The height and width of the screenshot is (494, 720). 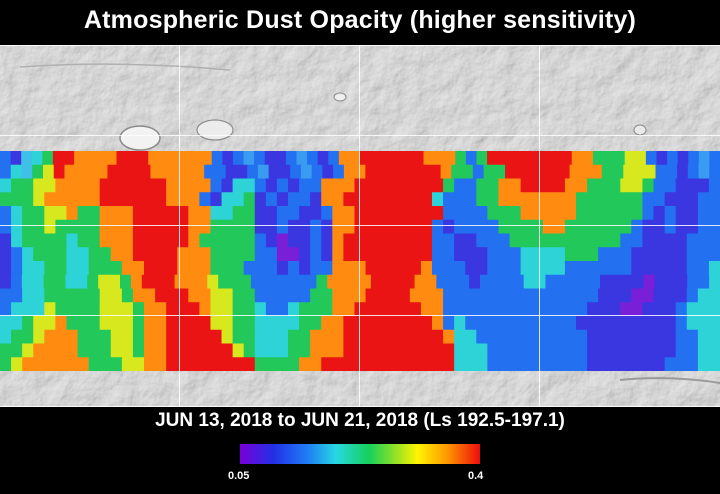 What do you see at coordinates (360, 225) in the screenshot?
I see `latitude-gridline` at bounding box center [360, 225].